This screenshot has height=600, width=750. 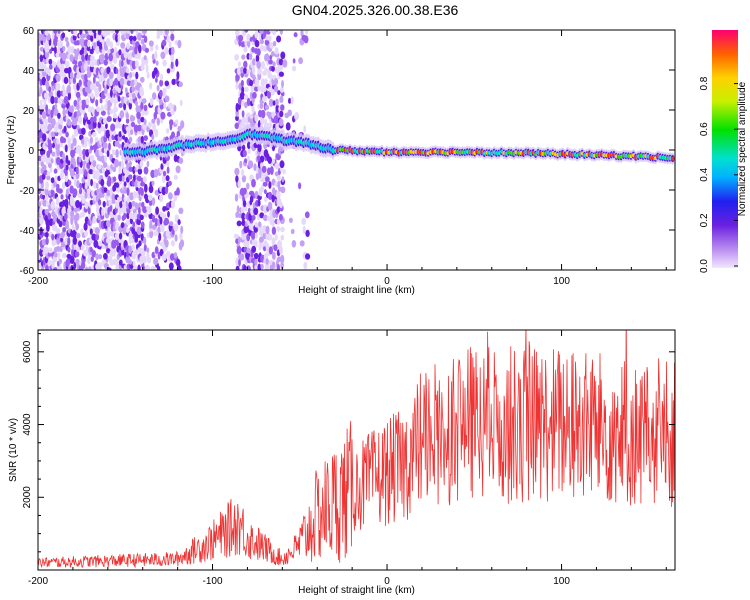 What do you see at coordinates (561, 281) in the screenshot?
I see `x-tick-label: 100` at bounding box center [561, 281].